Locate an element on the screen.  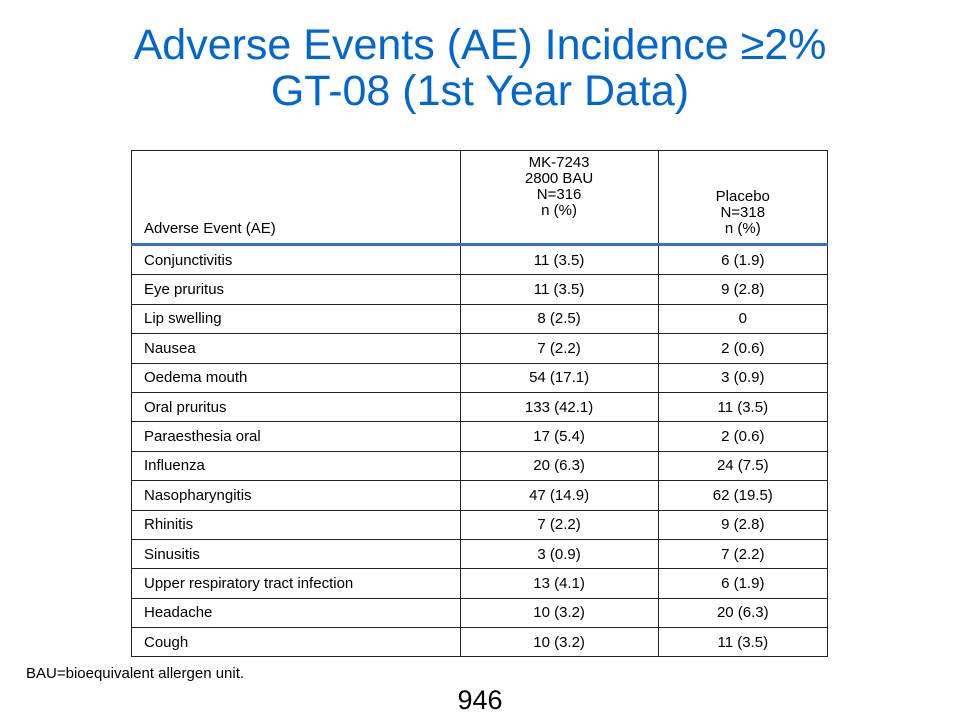
table-row: Paraesthesia oral 17 (5.4) 2 (0.6) is located at coordinates (480, 436).